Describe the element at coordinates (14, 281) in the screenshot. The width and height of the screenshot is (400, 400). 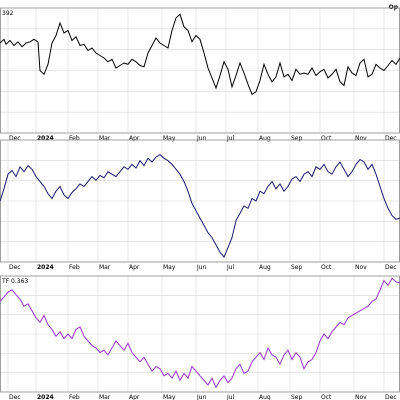
I see `panel-label: TF 0.363` at that location.